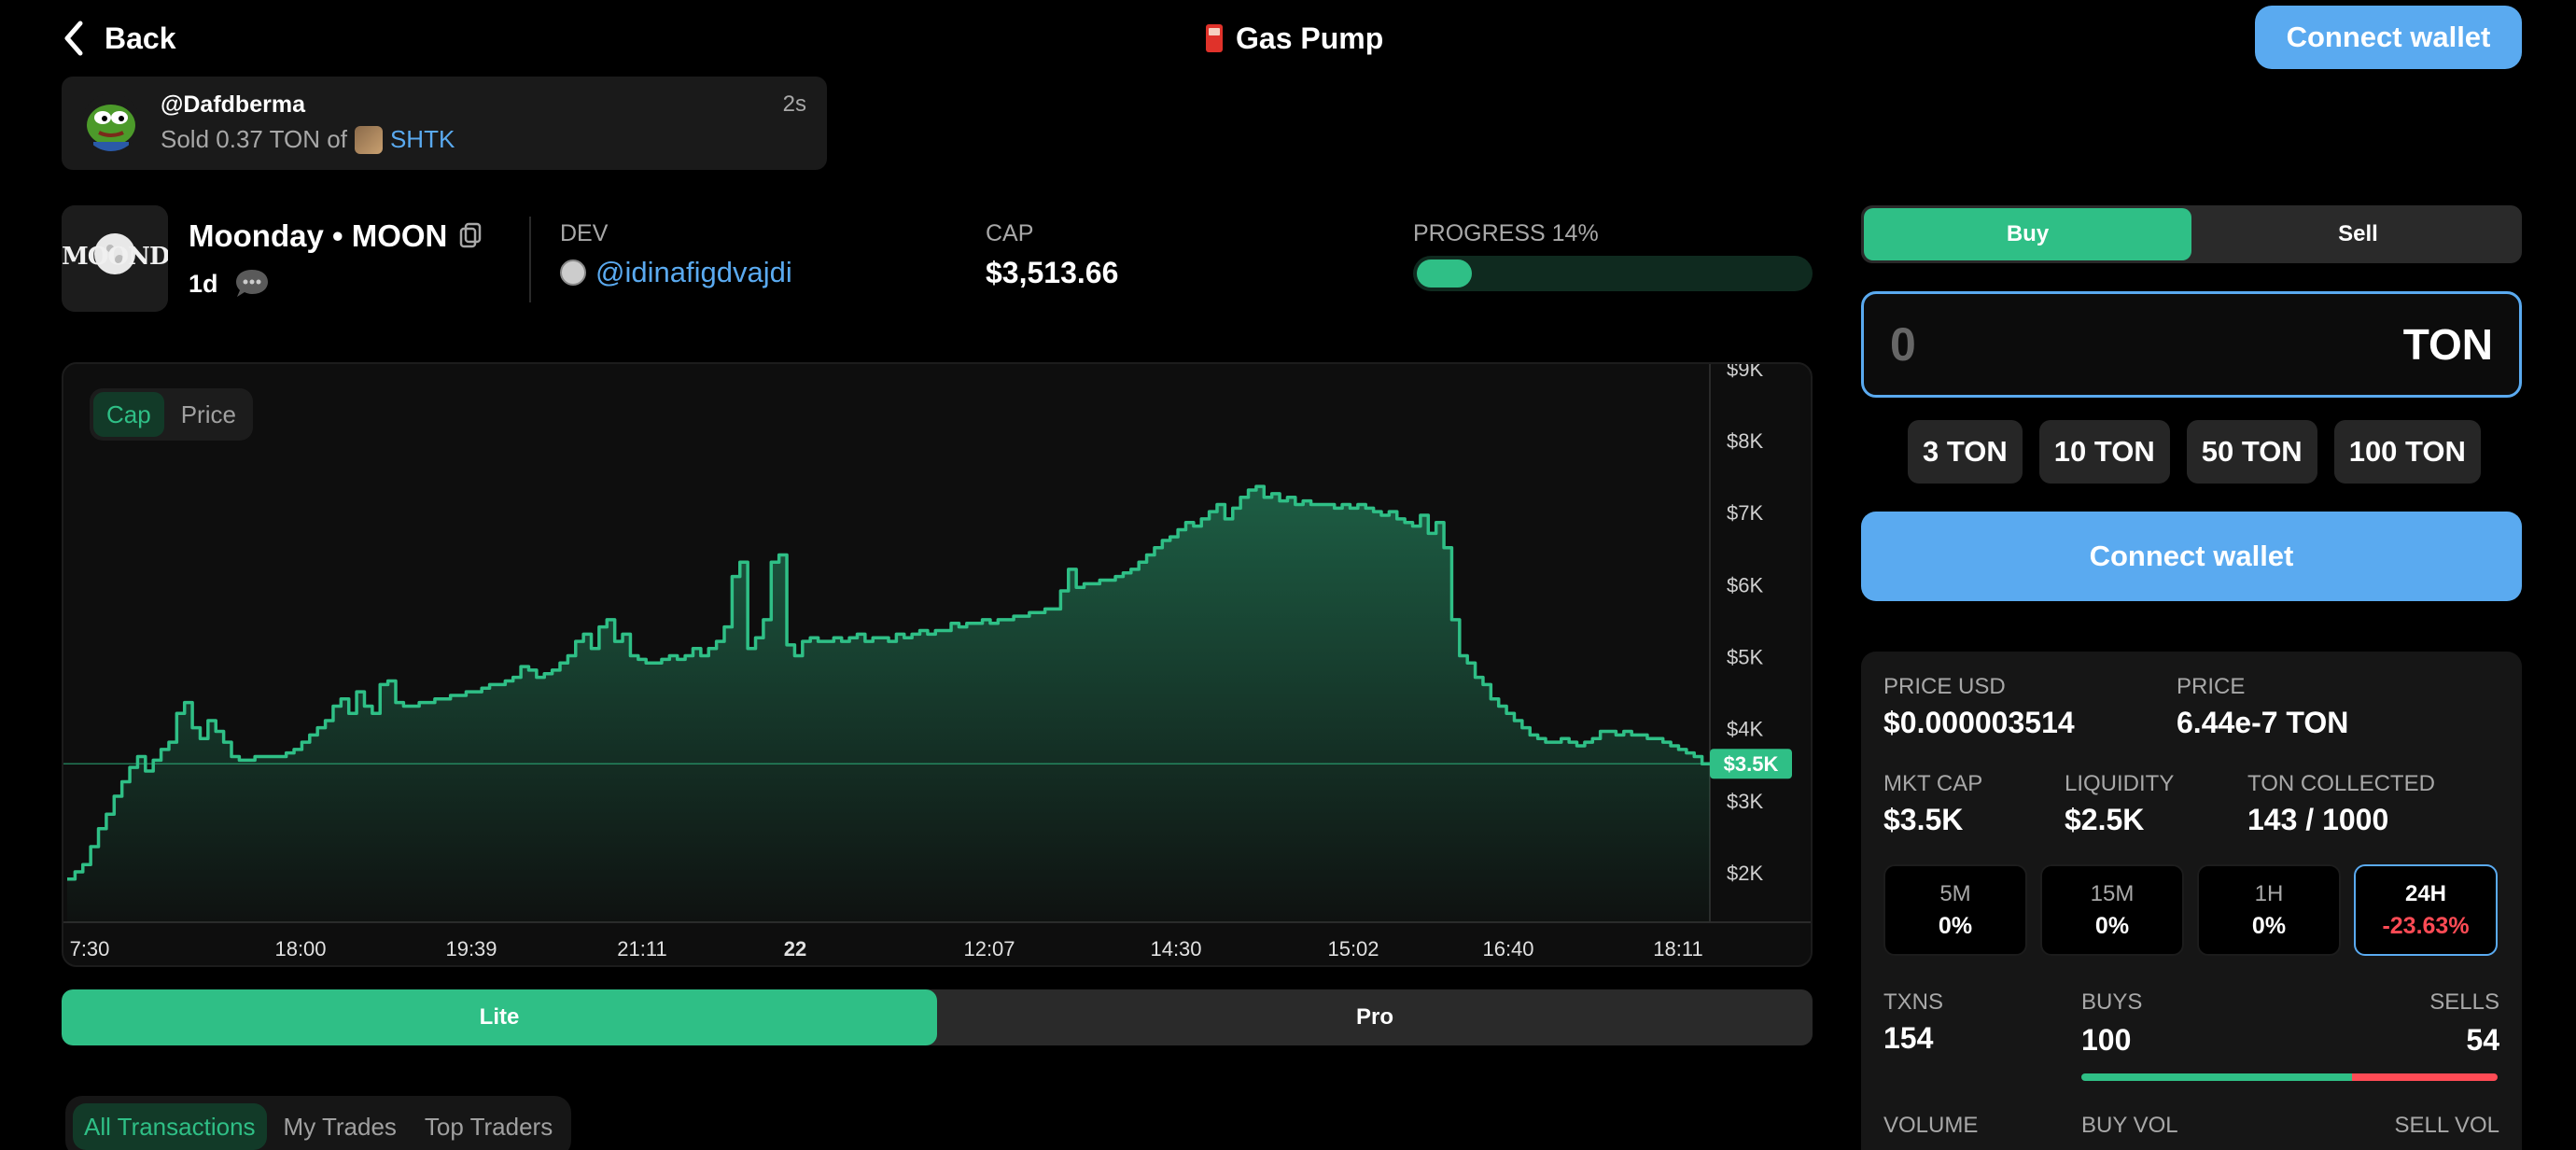  Describe the element at coordinates (90, 949) in the screenshot. I see `x-tick-label: 7:30` at that location.